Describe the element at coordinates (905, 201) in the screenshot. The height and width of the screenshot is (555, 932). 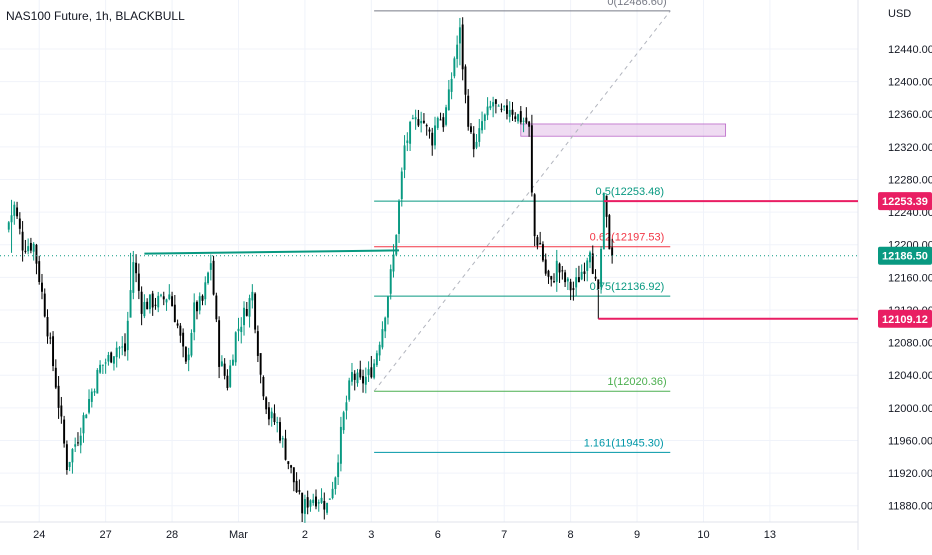
I see `price-level-tag-0-bg` at that location.